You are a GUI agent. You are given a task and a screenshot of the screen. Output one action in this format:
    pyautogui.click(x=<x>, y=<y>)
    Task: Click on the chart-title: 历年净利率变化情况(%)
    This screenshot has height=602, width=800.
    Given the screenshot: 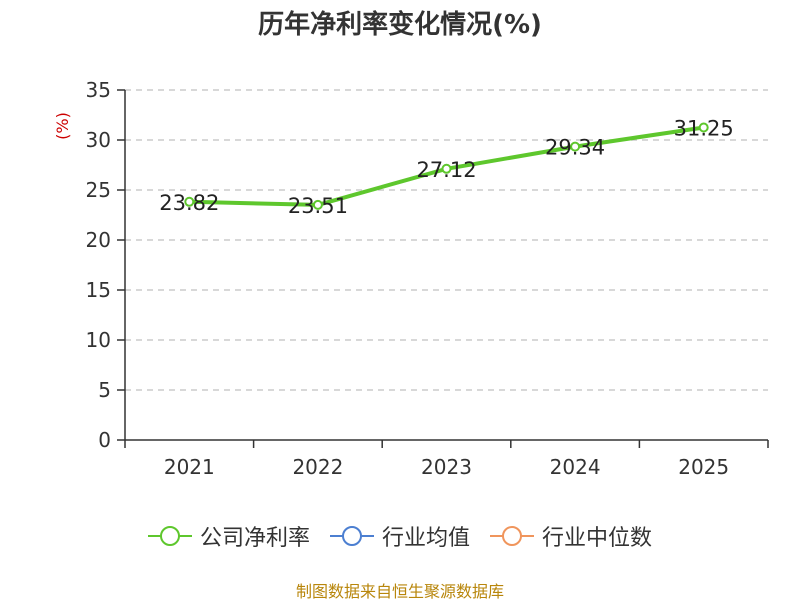 What is the action you would take?
    pyautogui.click(x=400, y=25)
    